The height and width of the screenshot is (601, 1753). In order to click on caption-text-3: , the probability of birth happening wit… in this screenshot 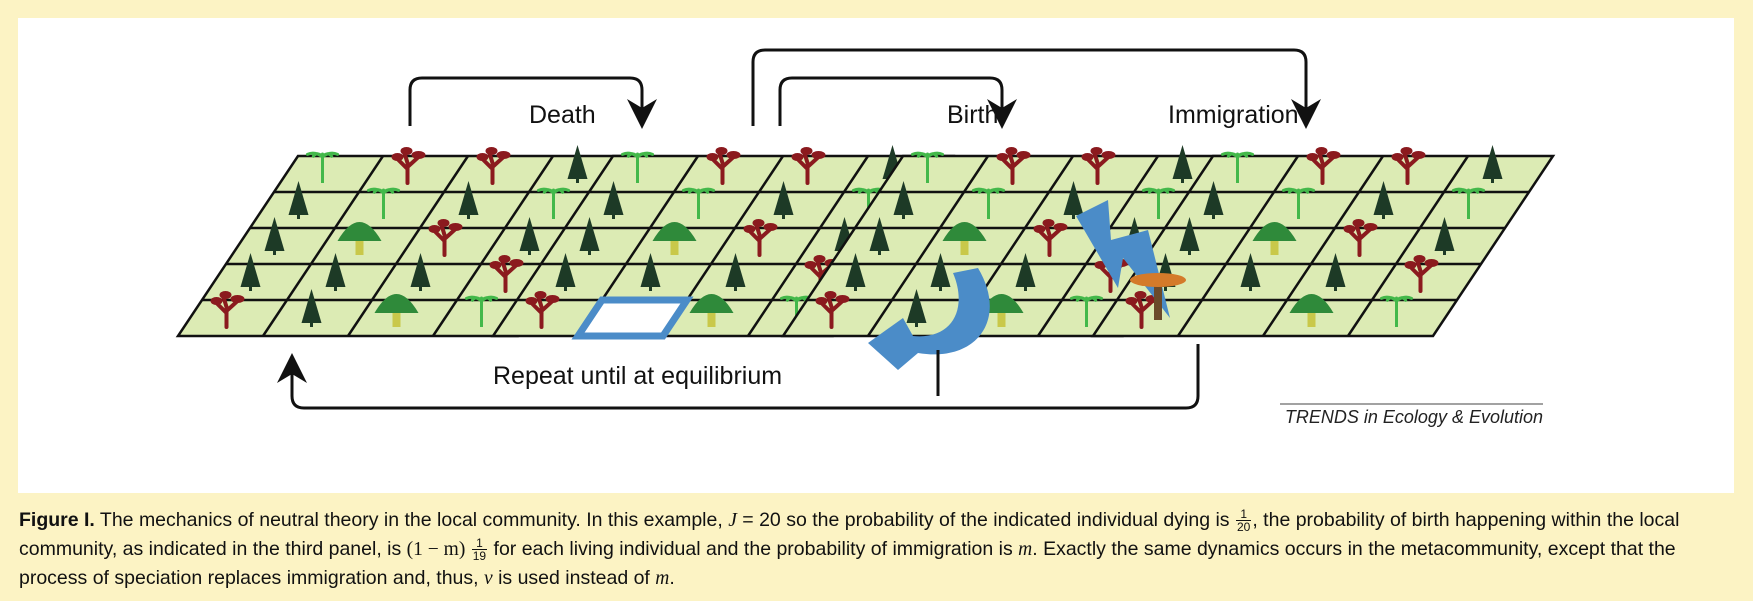, I will do `click(849, 534)`.